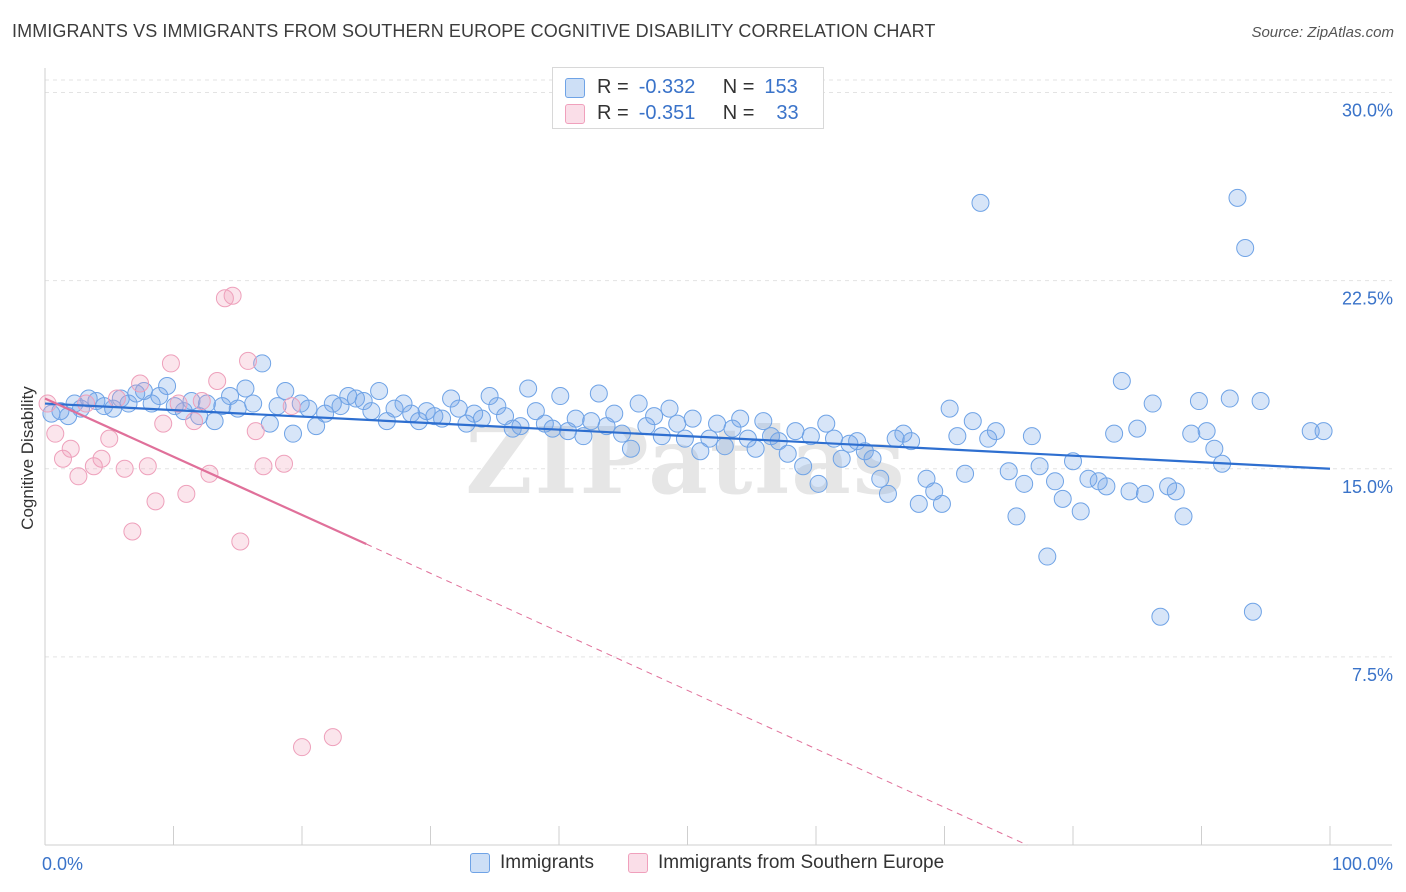 The height and width of the screenshot is (892, 1406). What do you see at coordinates (1367, 393) in the screenshot?
I see `y-tick-labels: 7.5% 15.0% 22.5% 30.0%` at bounding box center [1367, 393].